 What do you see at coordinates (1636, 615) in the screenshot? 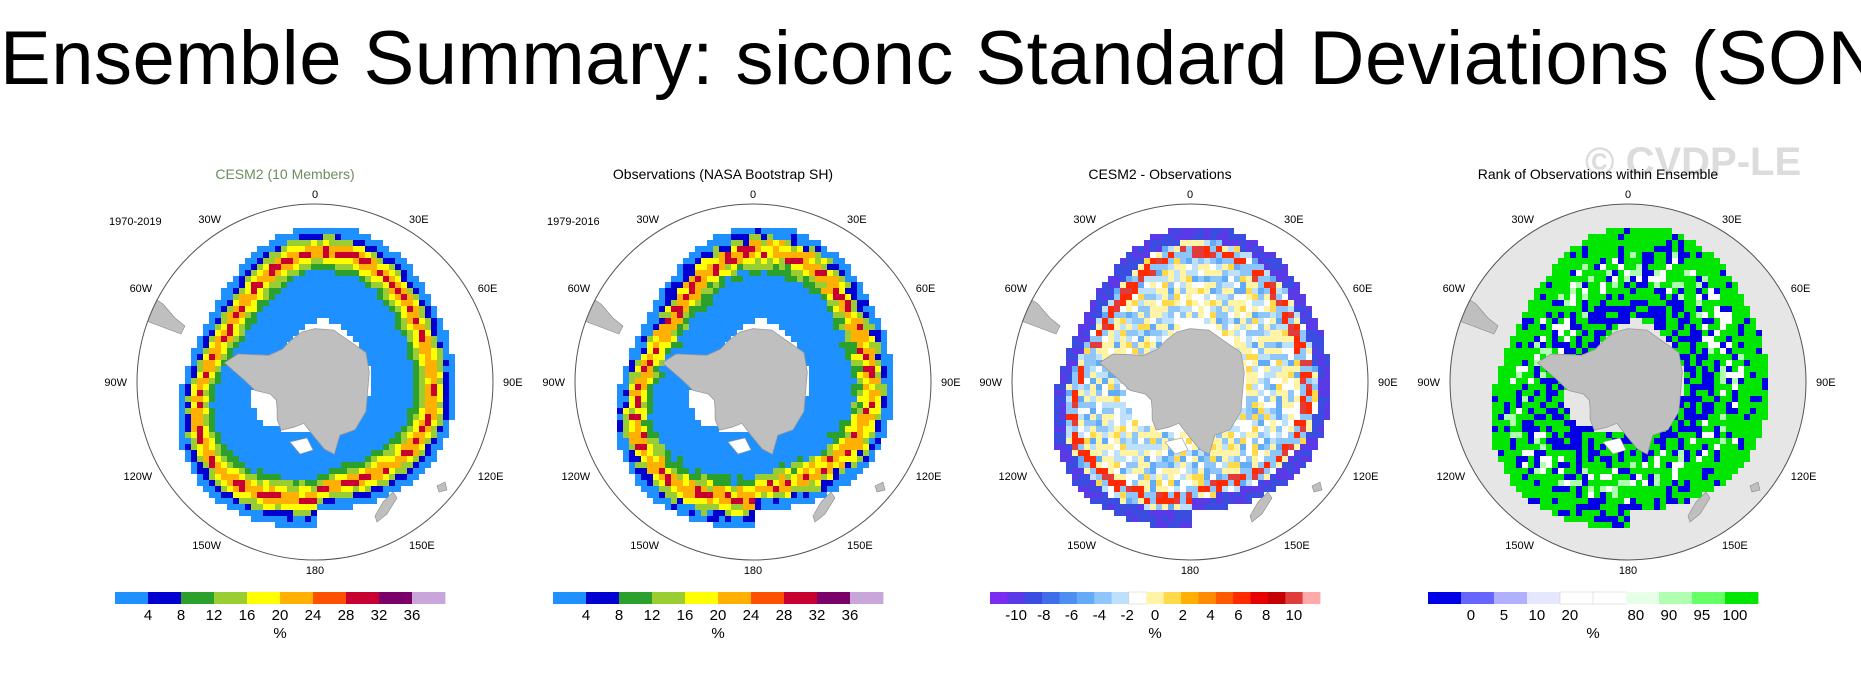
I see `colorbar-tick-label: 80` at bounding box center [1636, 615].